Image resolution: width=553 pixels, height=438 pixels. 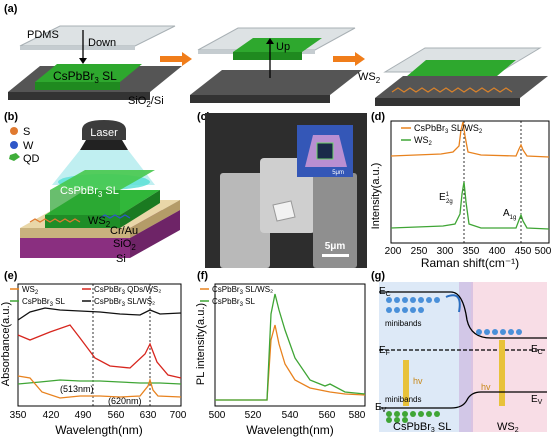 What do you see at coordinates (146, 102) in the screenshot?
I see `substrate-label: SiO2/Si` at bounding box center [146, 102].